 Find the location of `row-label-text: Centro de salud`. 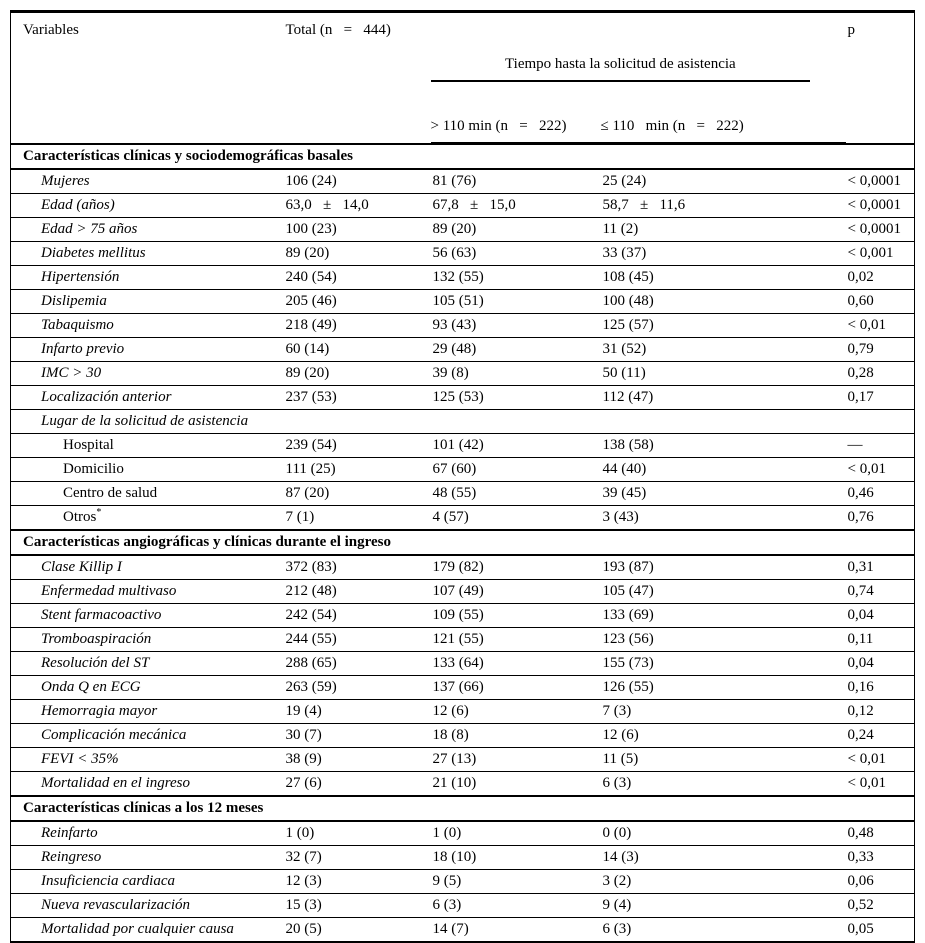

row-label-text: Centro de salud is located at coordinates (110, 493).